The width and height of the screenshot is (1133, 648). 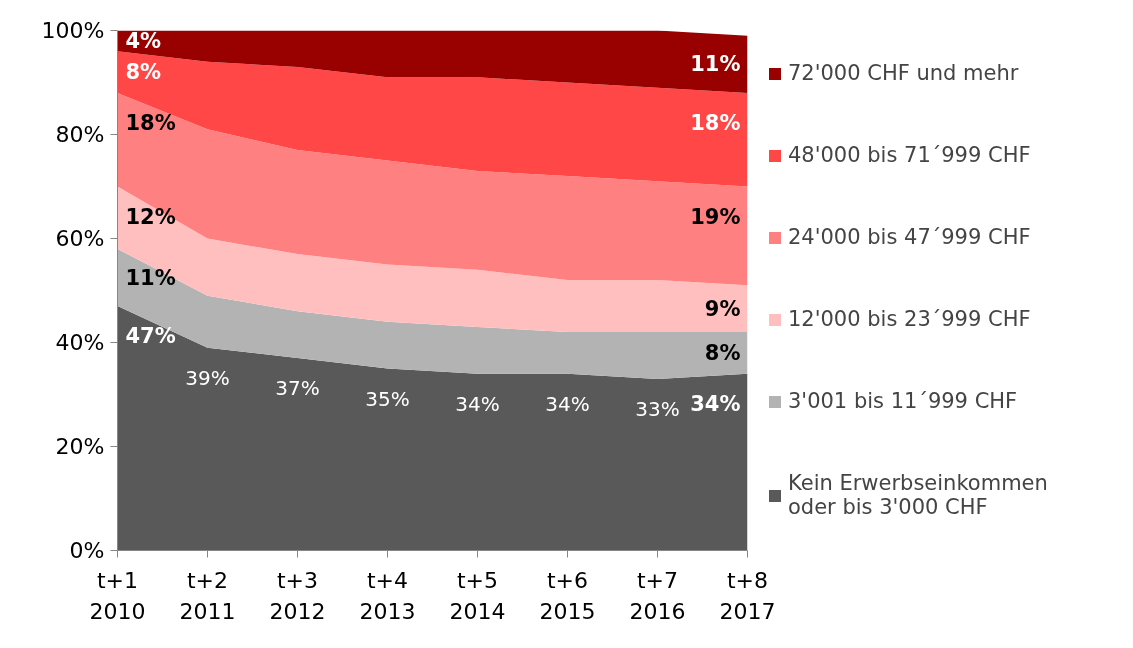 What do you see at coordinates (207, 377) in the screenshot?
I see `data-label: 39%` at bounding box center [207, 377].